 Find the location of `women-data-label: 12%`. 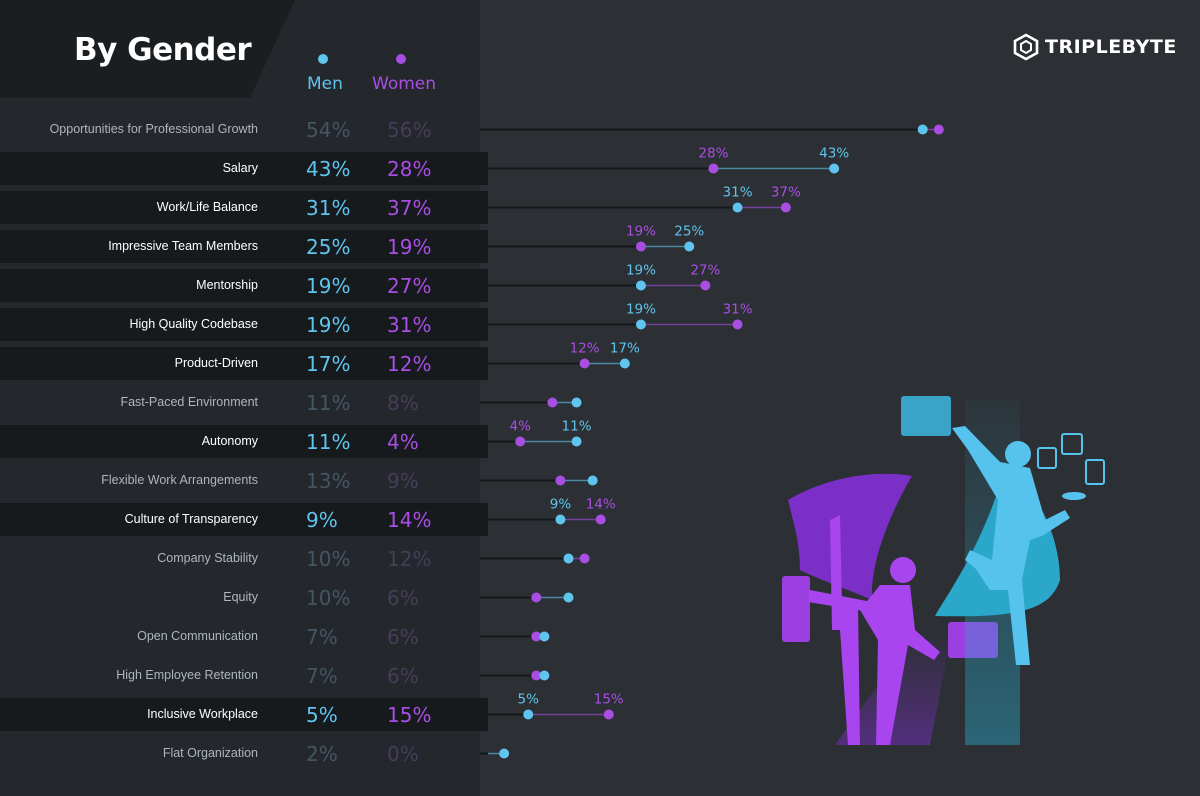

women-data-label: 12% is located at coordinates (585, 349).